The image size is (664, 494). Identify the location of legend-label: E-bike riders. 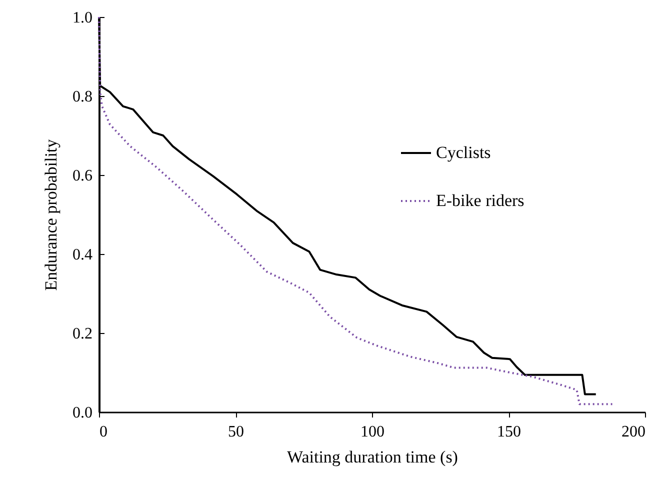
(480, 200).